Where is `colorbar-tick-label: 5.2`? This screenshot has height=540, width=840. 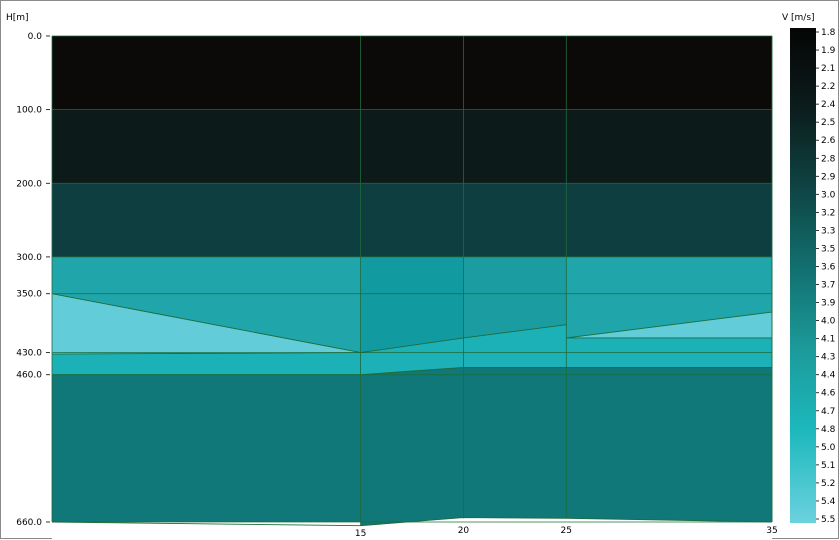
colorbar-tick-label: 5.2 is located at coordinates (828, 484).